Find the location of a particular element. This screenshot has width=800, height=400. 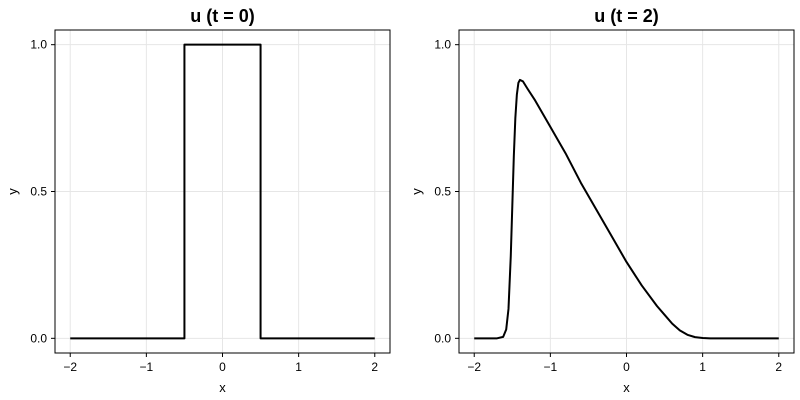

chart-title: u (t = 2) is located at coordinates (626, 16).